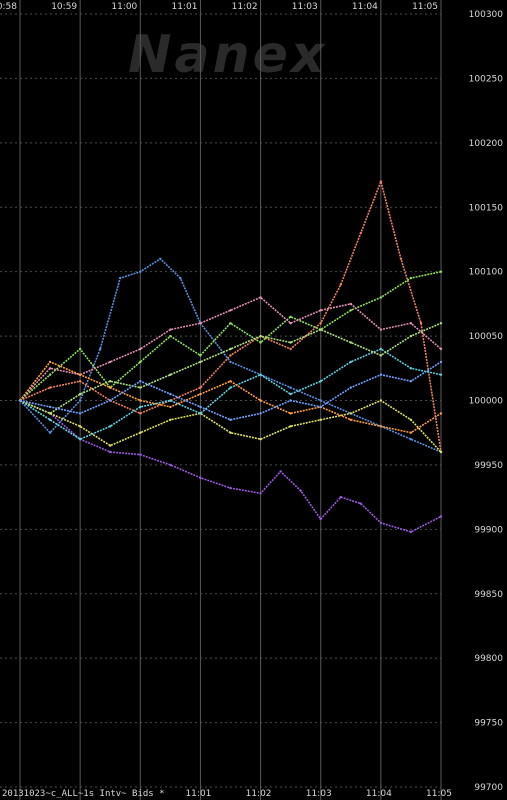  I want to click on x-tick-label-top: 11:04, so click(365, 7).